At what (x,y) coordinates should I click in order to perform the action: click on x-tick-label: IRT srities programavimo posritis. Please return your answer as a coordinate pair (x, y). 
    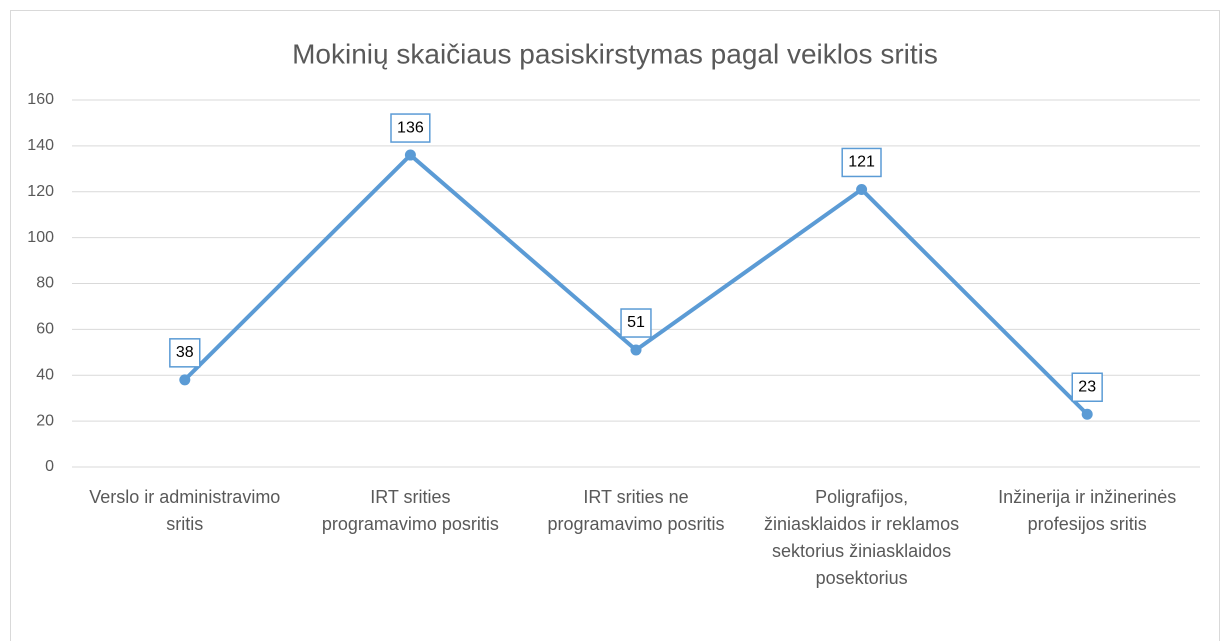
    Looking at the image, I should click on (410, 510).